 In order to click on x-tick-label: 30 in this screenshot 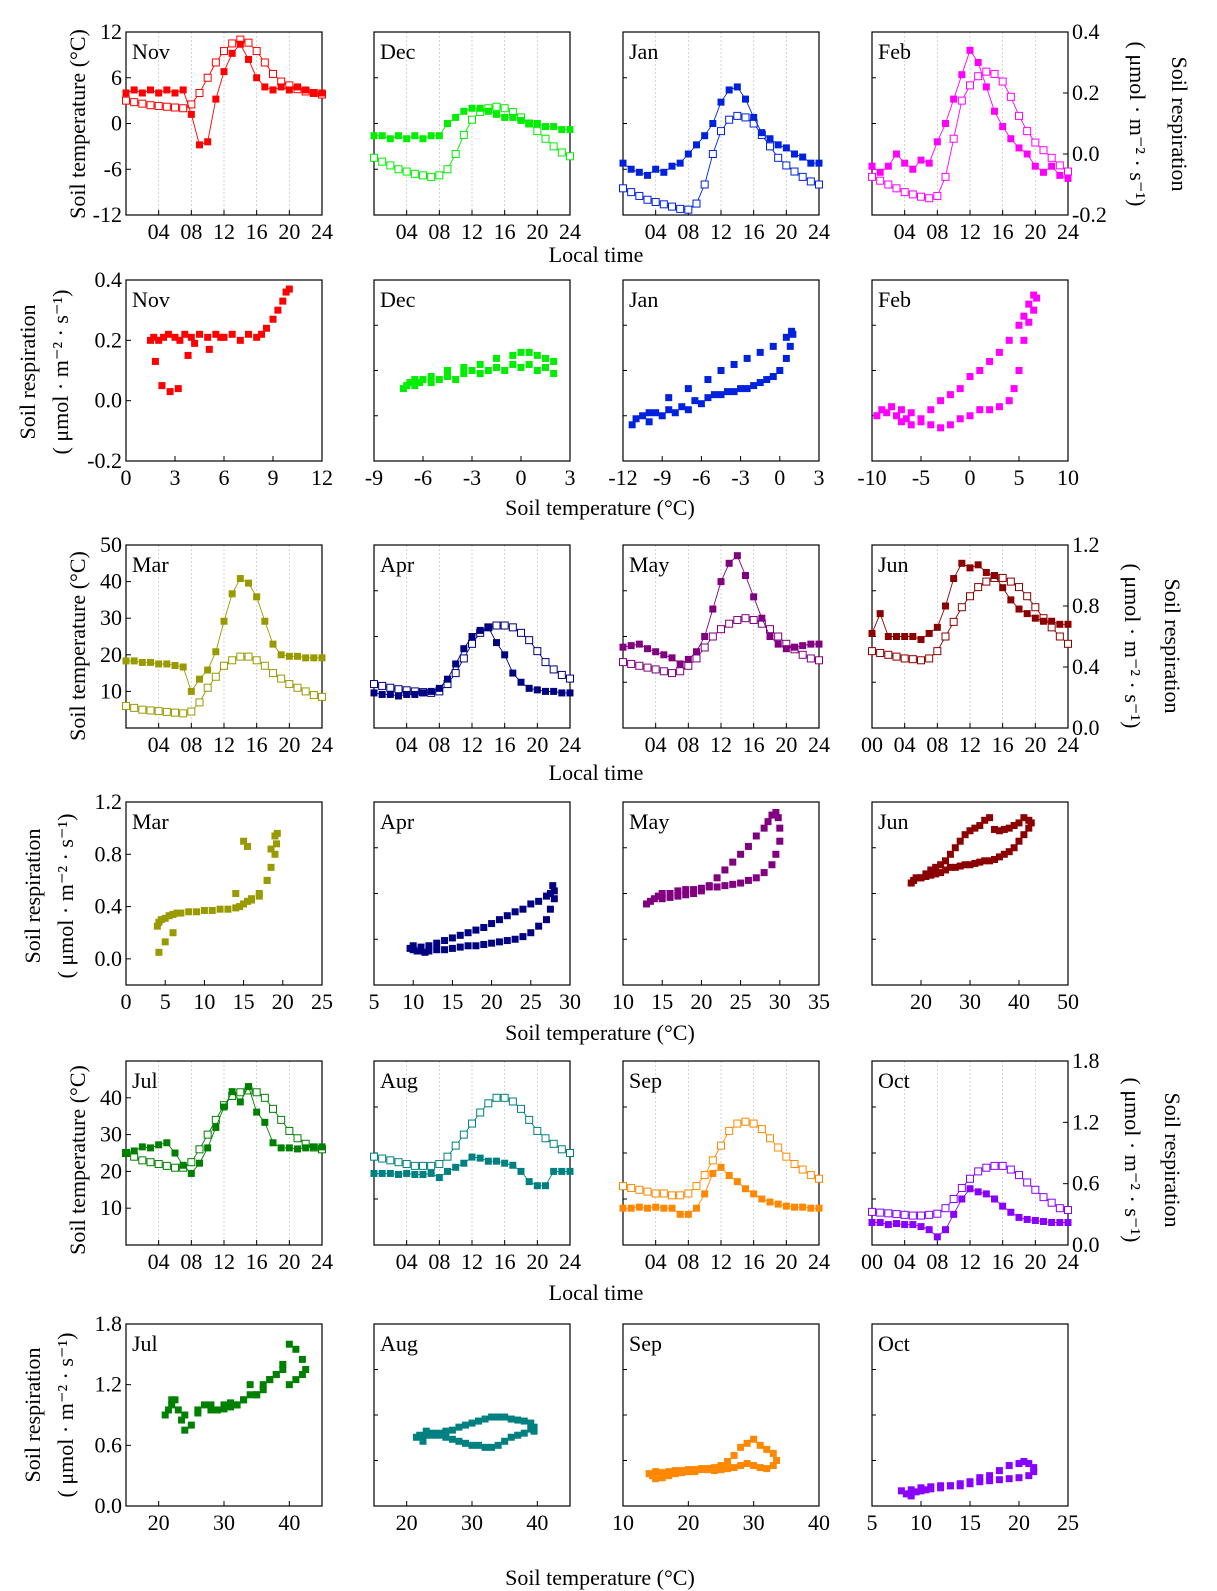, I will do `click(472, 1522)`.